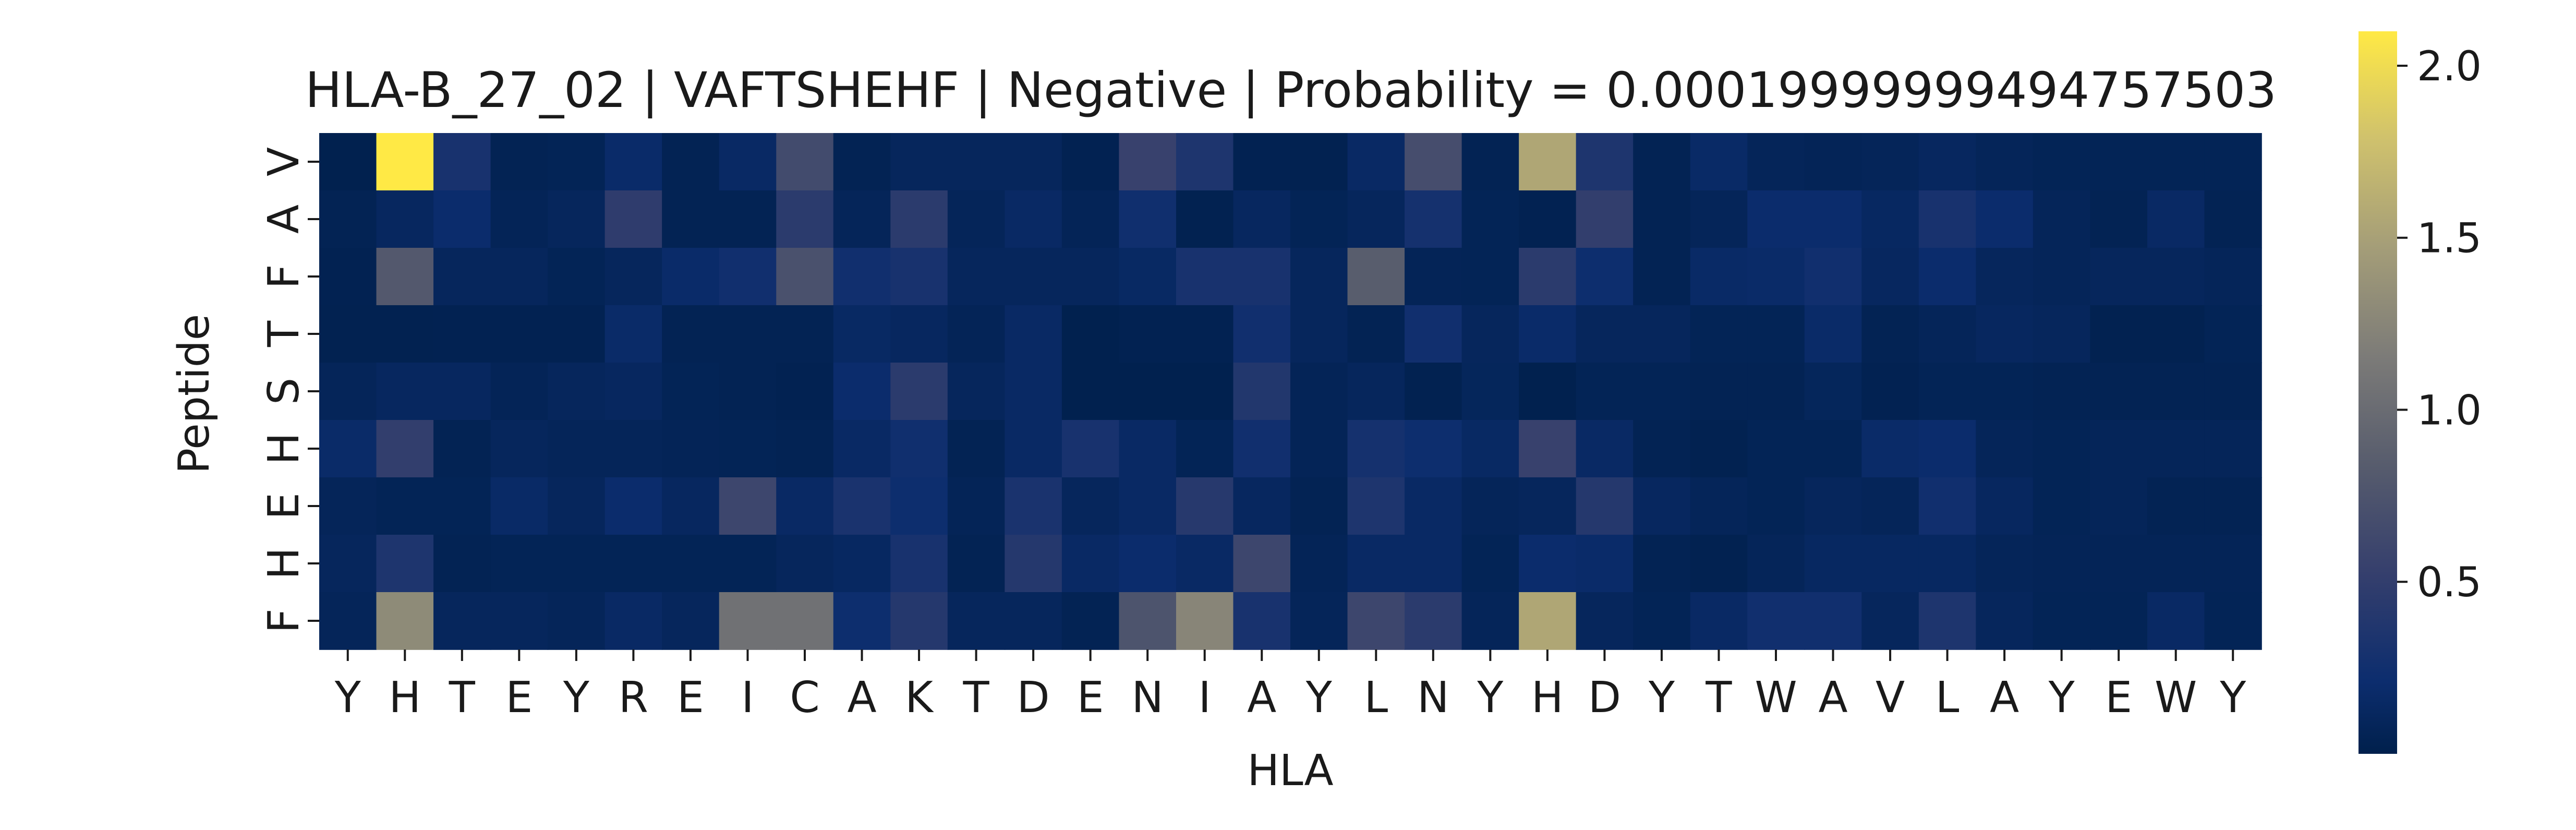 The width and height of the screenshot is (2576, 830). Describe the element at coordinates (2449, 582) in the screenshot. I see `colorbar-tick-label: 0.5` at that location.